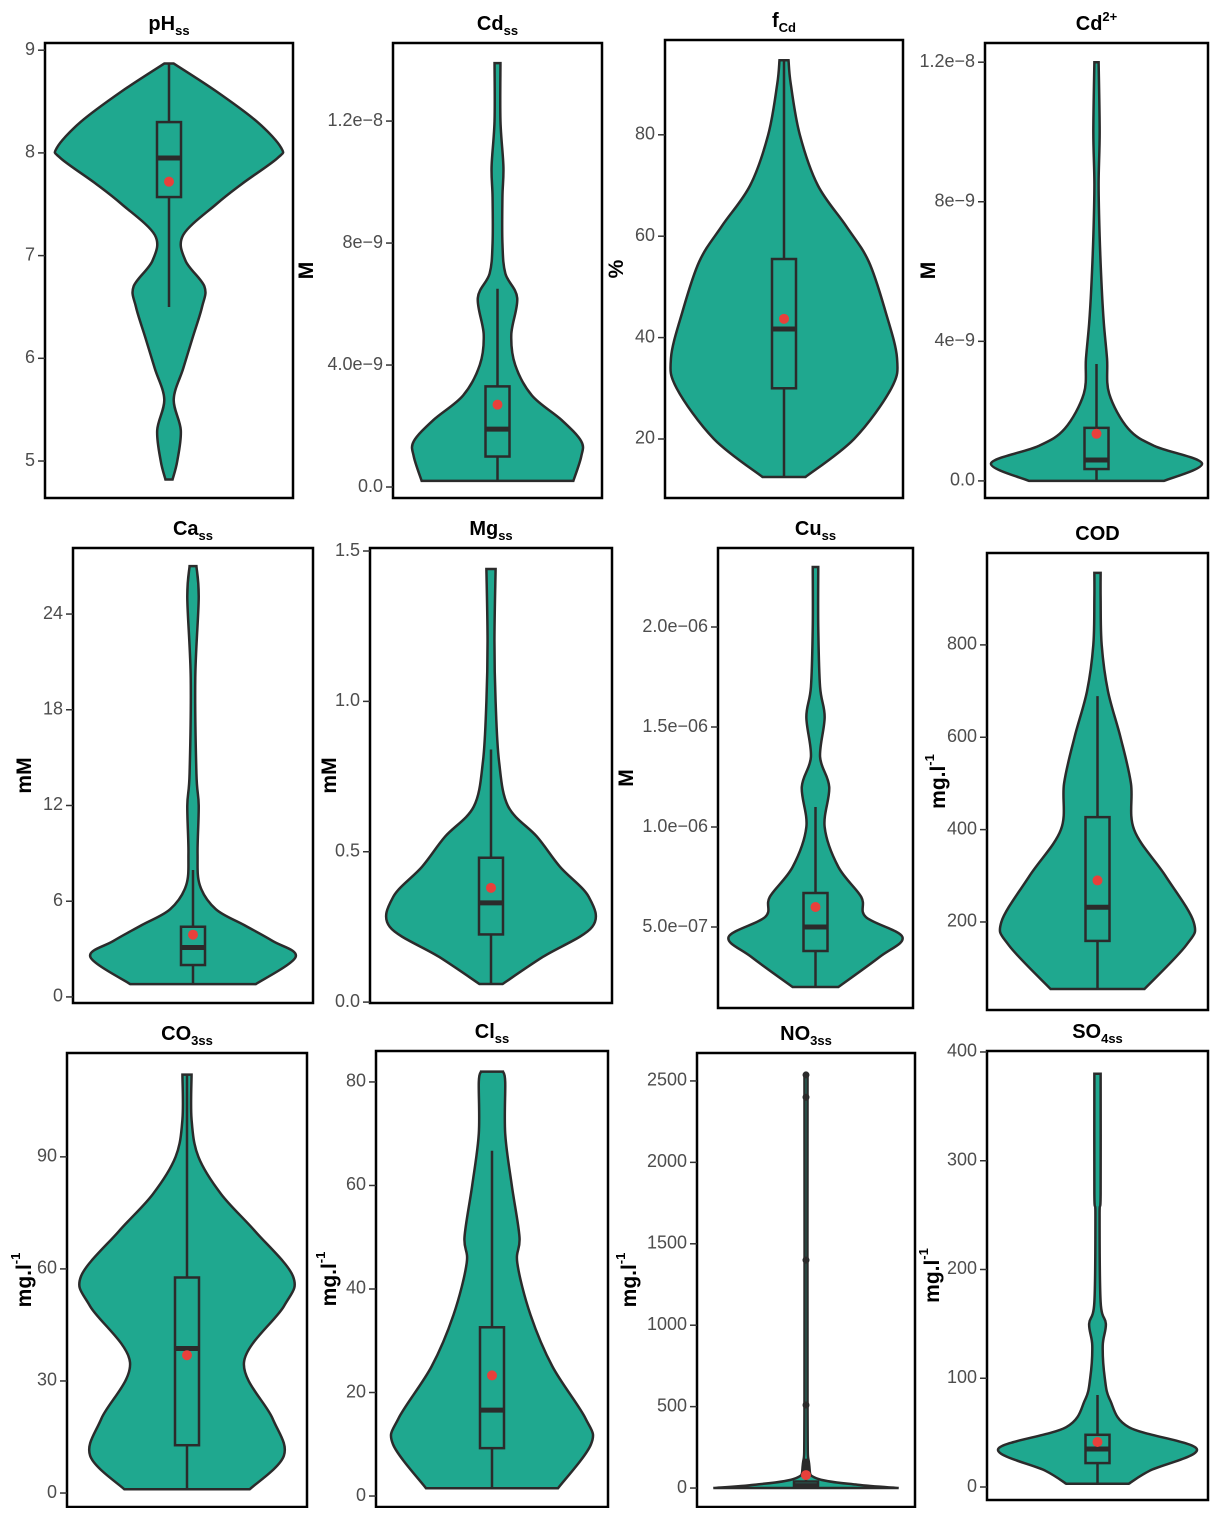 The image size is (1213, 1513). What do you see at coordinates (675, 826) in the screenshot?
I see `y-tick-label: 1.0e−06` at bounding box center [675, 826].